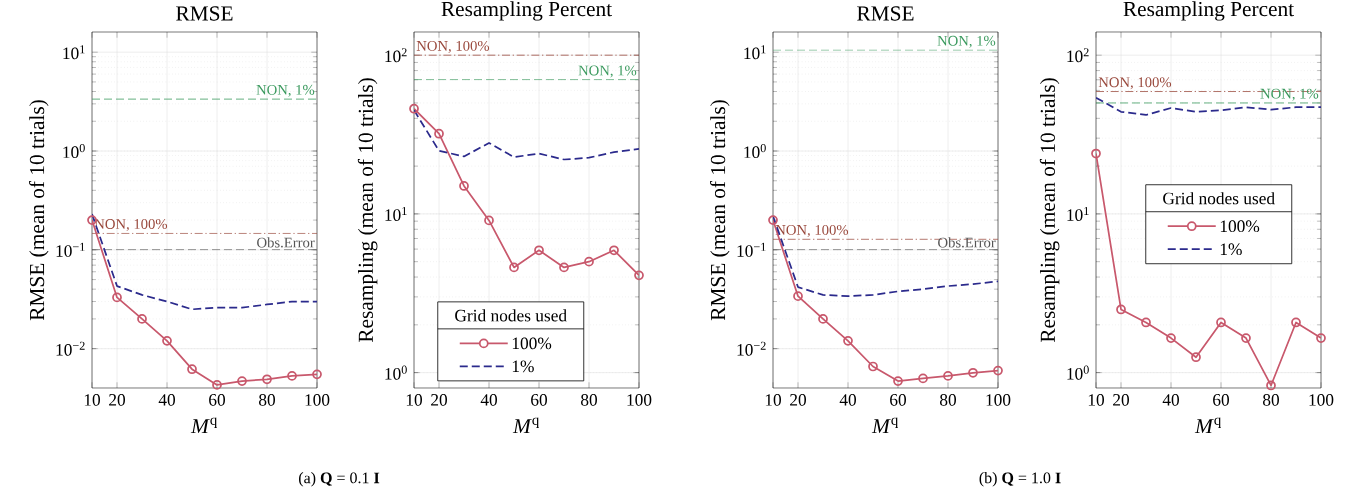 The image size is (1363, 502). Describe the element at coordinates (339, 479) in the screenshot. I see `text: (a) Q = 0.1 I` at that location.